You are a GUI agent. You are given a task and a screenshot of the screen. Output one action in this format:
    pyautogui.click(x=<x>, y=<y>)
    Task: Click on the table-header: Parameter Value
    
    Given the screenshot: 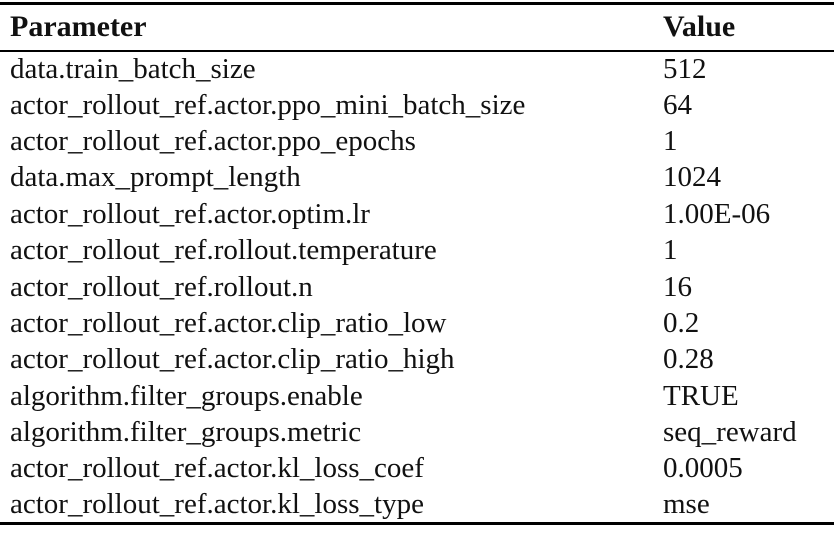 What is the action you would take?
    pyautogui.click(x=417, y=27)
    